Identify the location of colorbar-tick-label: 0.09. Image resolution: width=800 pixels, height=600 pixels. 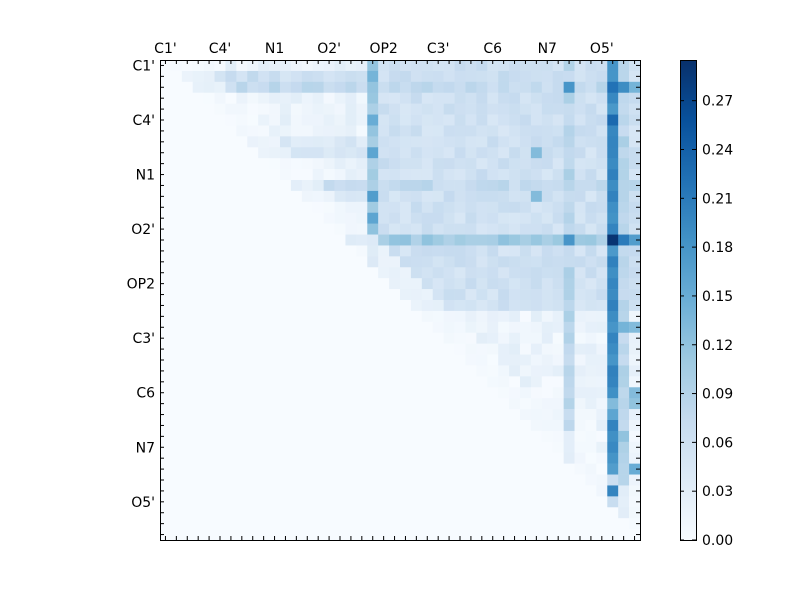
(717, 395).